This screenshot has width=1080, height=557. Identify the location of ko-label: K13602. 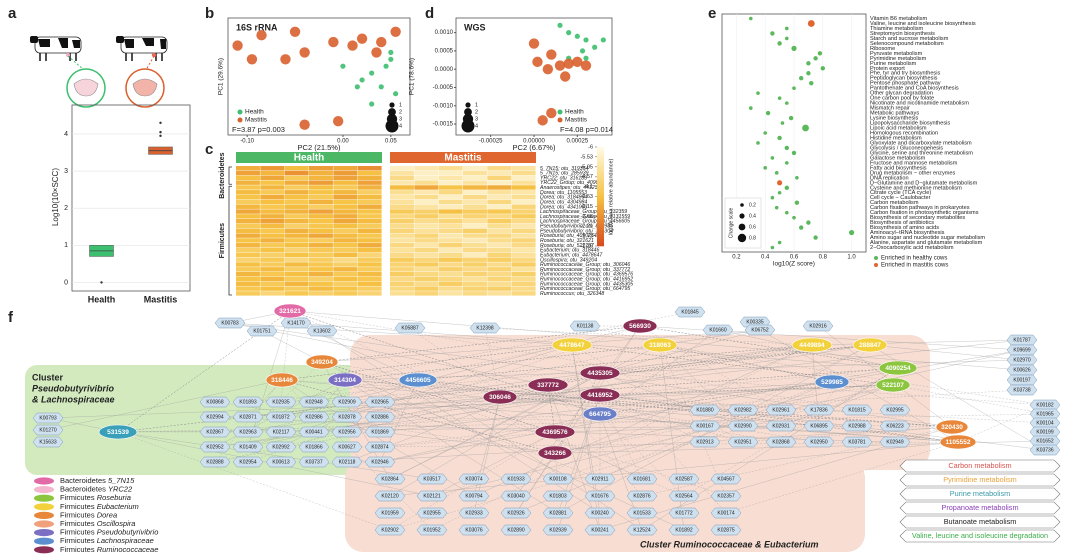
(321, 332).